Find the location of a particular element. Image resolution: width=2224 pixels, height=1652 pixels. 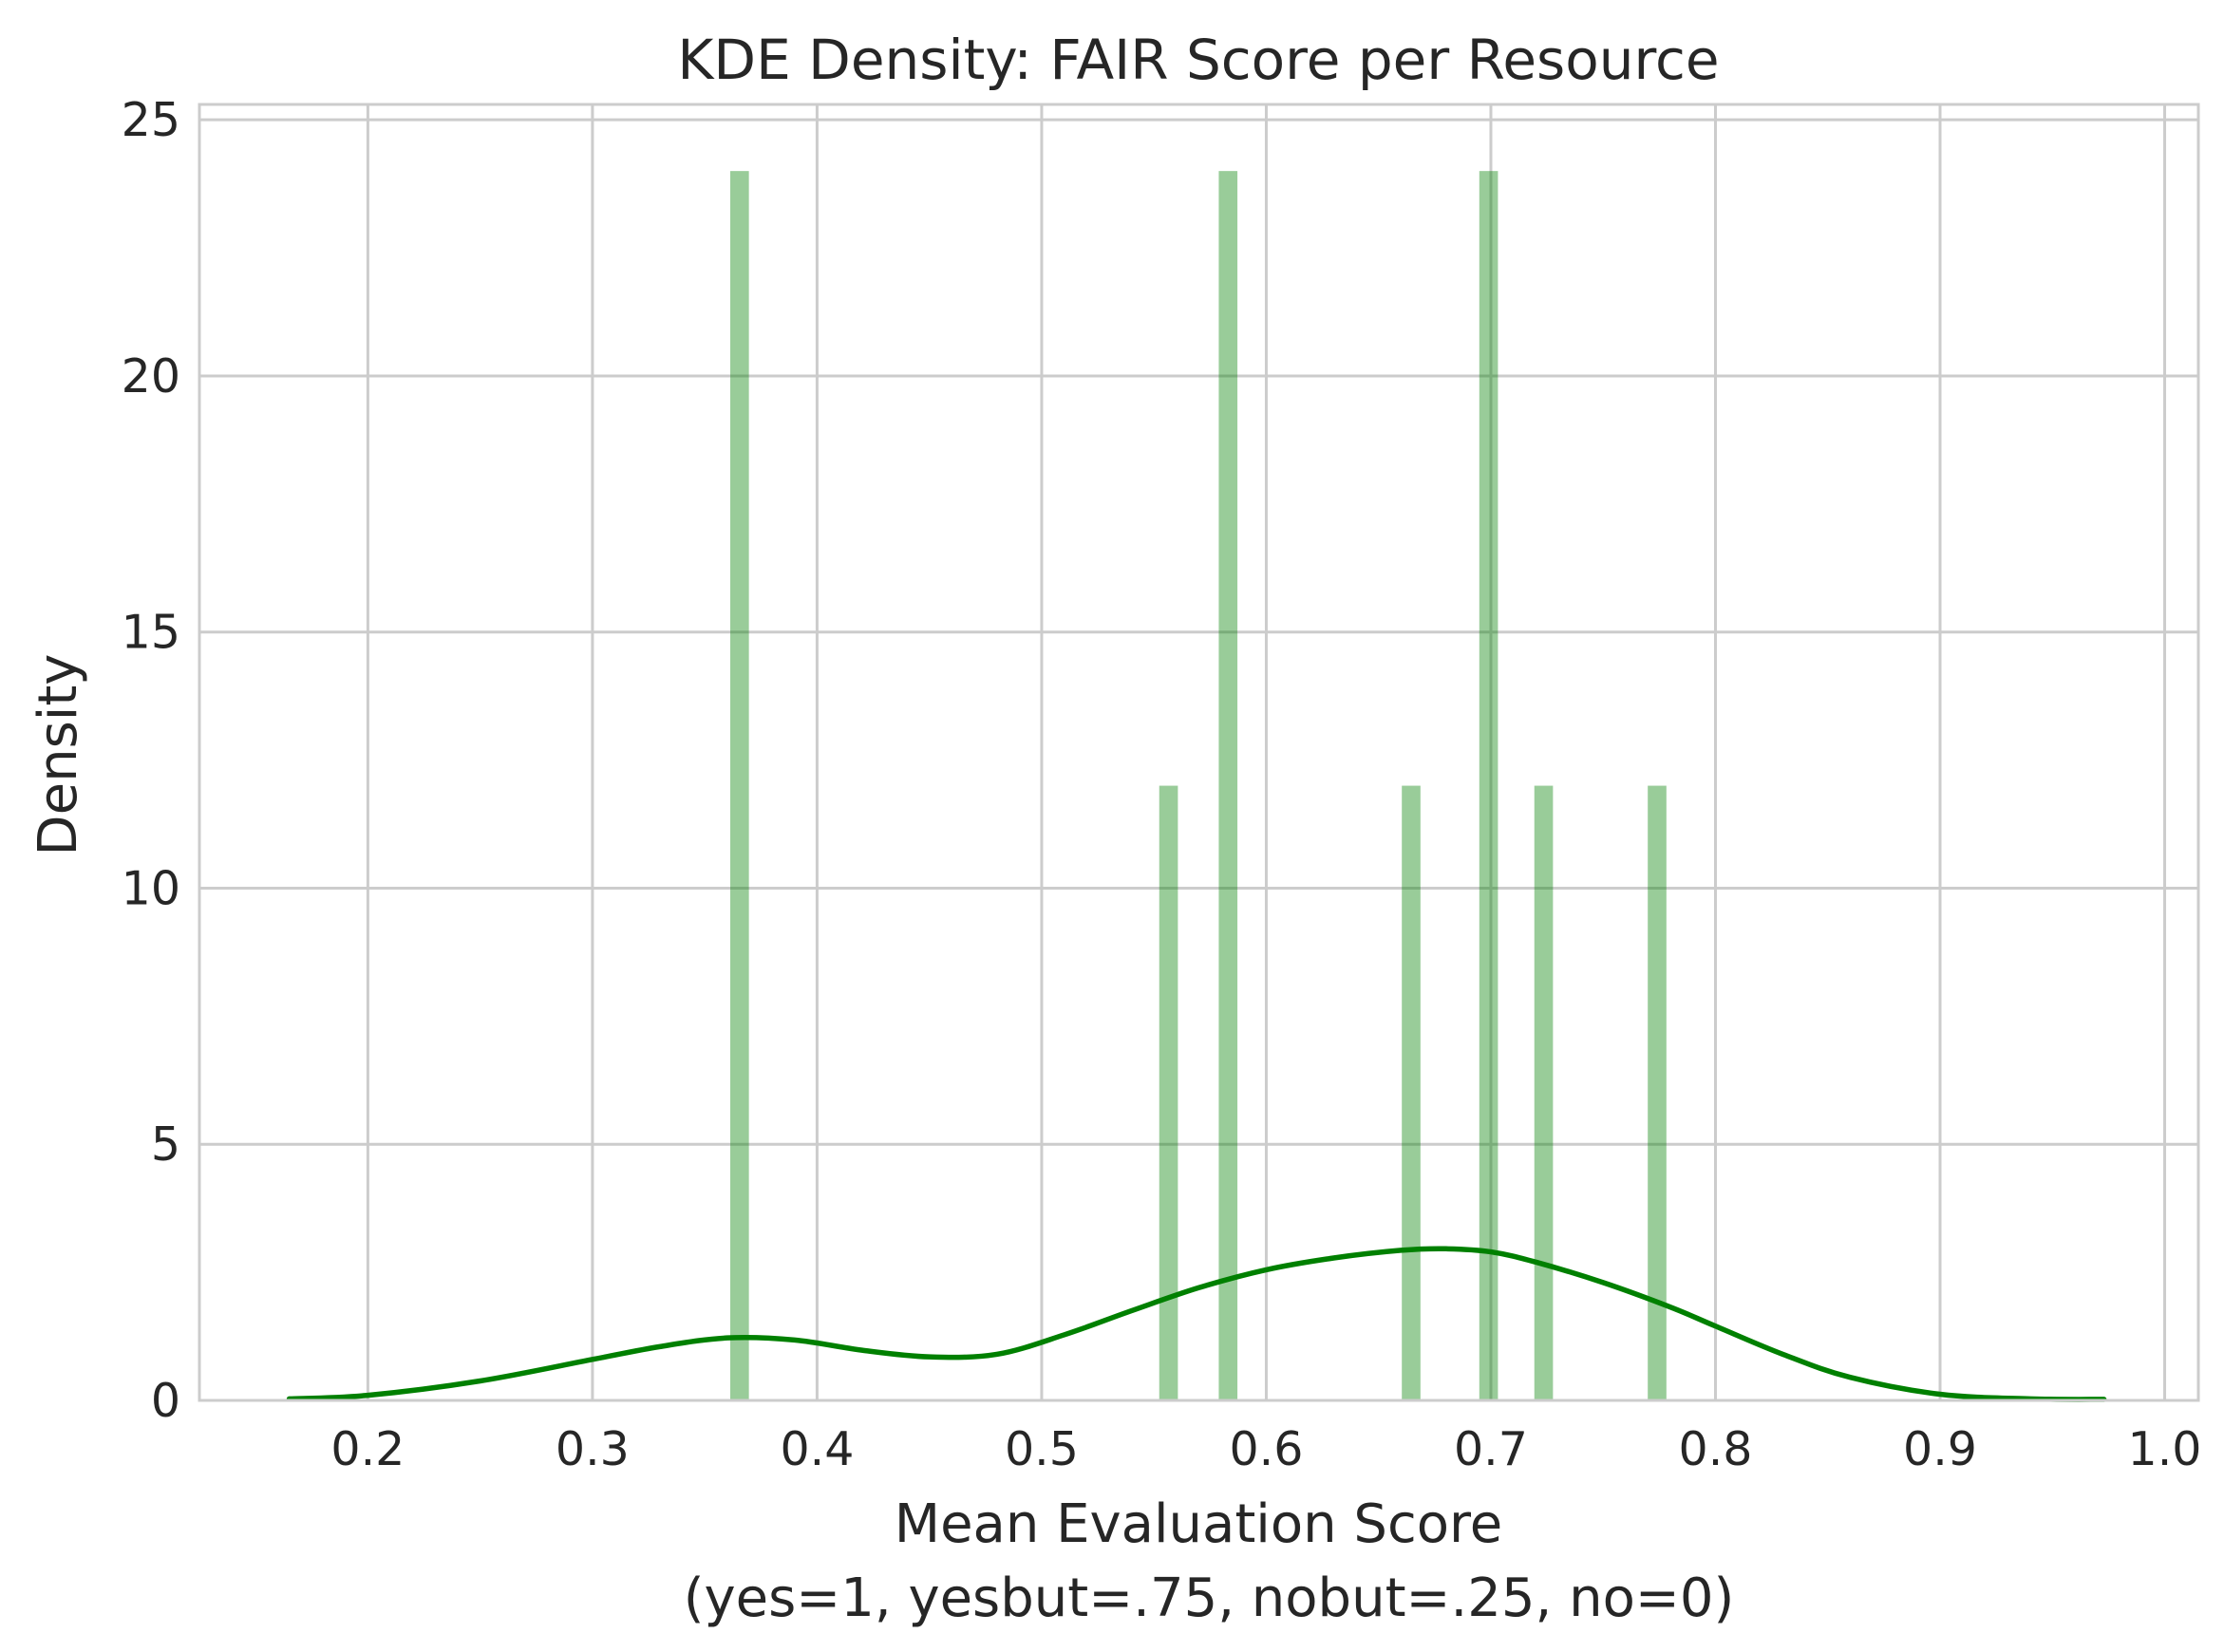

y-tick-labels: 0 5 10 15 20 25 is located at coordinates (151, 760).